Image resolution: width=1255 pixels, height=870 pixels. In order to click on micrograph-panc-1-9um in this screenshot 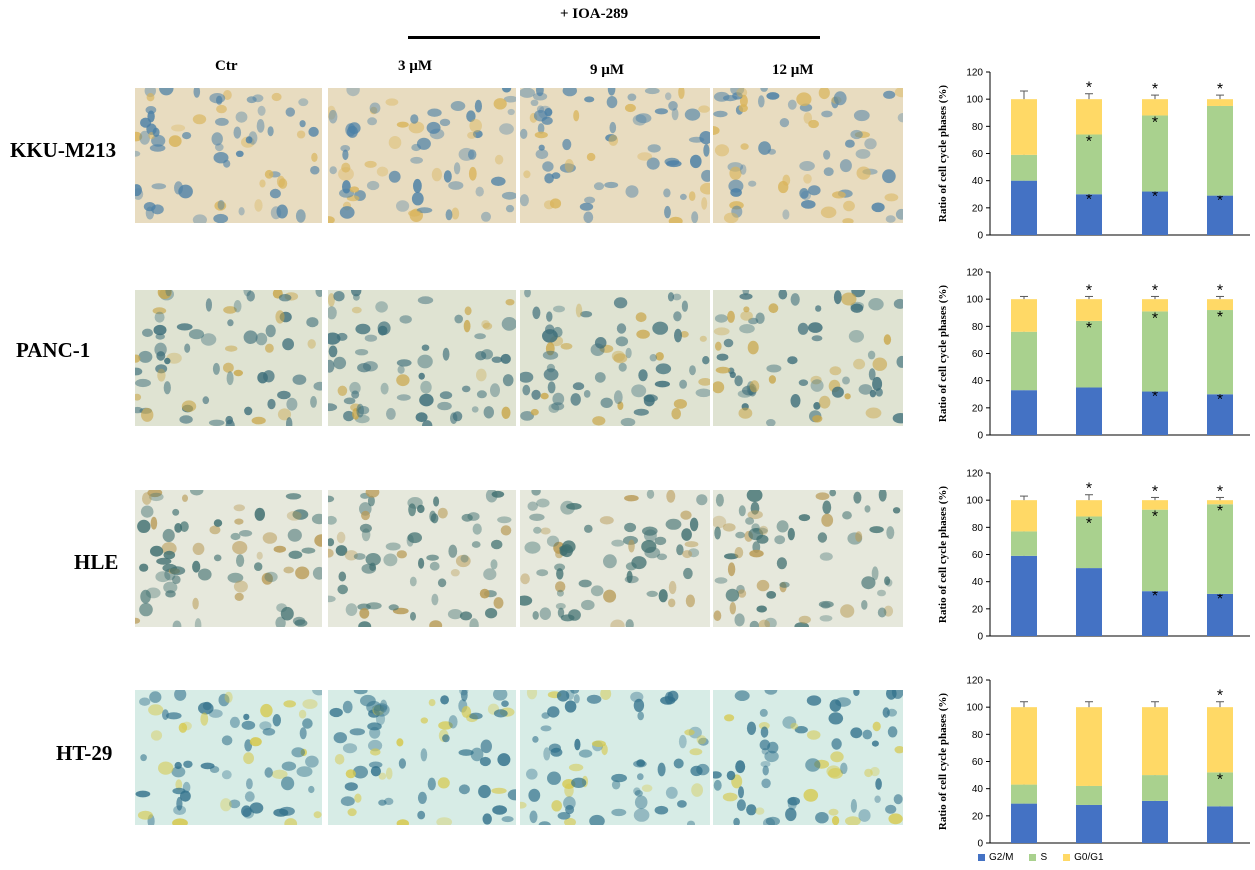, I will do `click(615, 358)`.